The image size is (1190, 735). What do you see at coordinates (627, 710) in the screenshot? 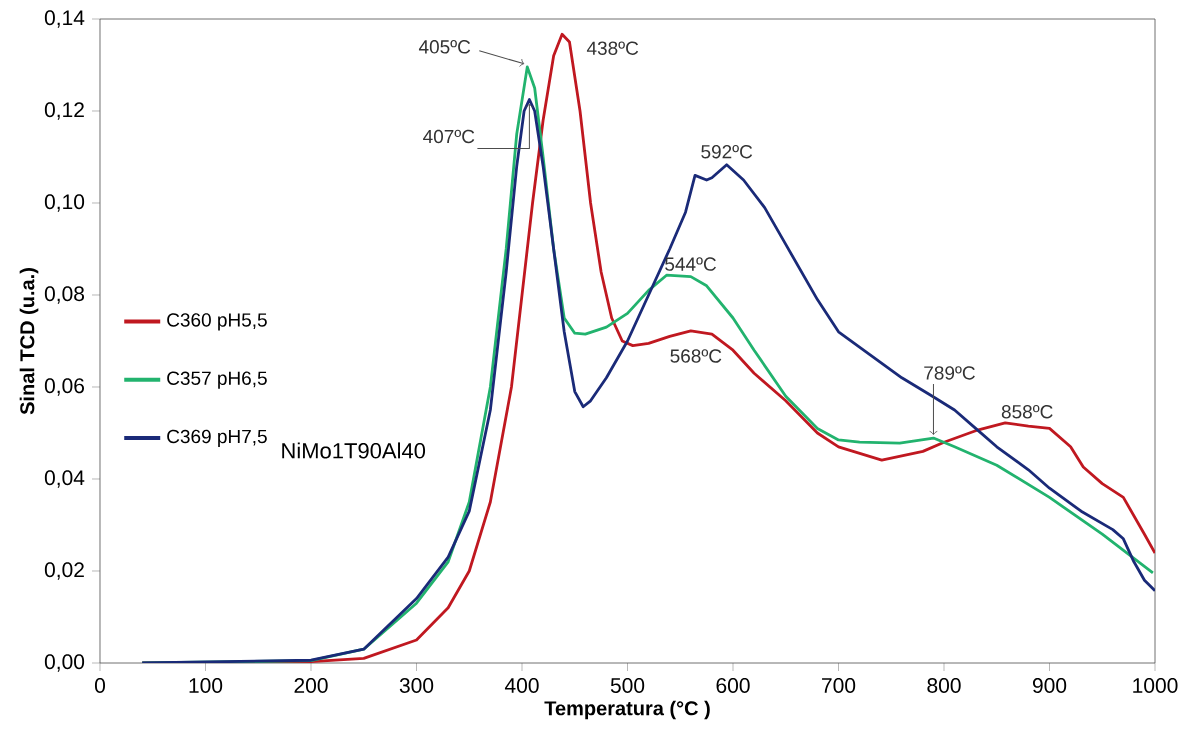
I see `x-axis-title: Temperatura (°C )` at bounding box center [627, 710].